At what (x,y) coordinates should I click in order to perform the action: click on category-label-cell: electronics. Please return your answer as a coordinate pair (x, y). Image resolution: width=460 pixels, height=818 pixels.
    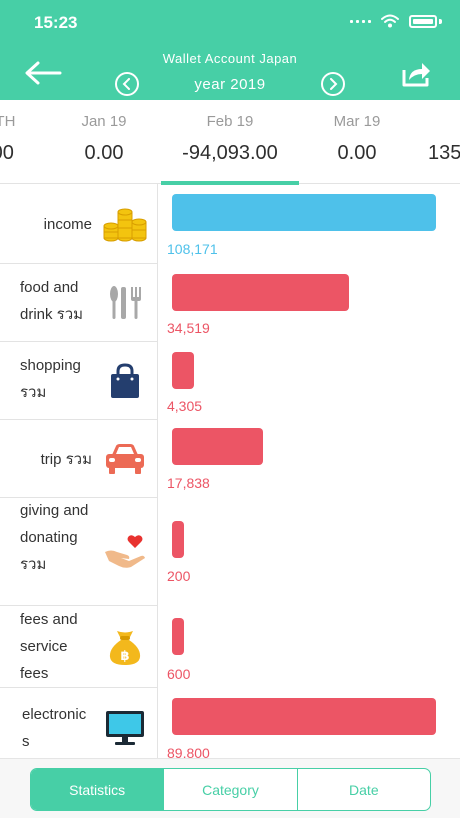
    Looking at the image, I should click on (78, 723).